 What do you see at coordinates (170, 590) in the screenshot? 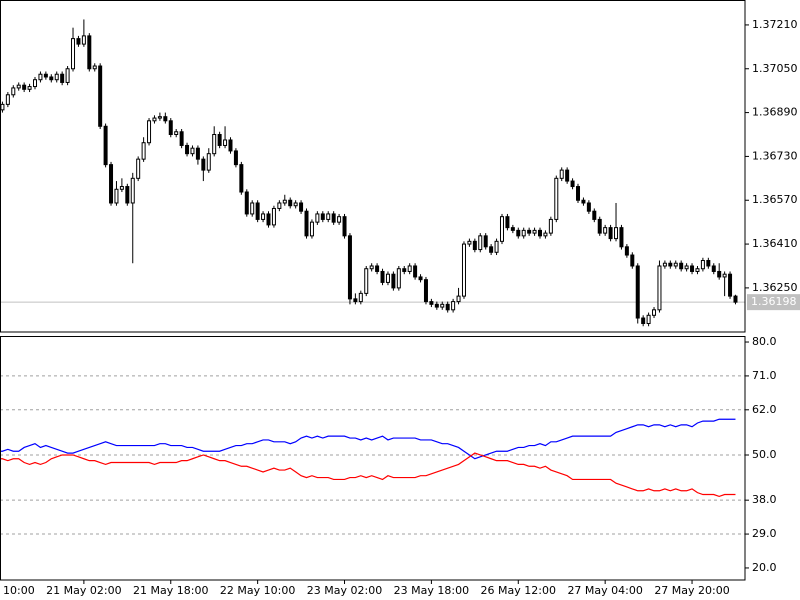
I see `x-tick-label: 21 May 18:00` at bounding box center [170, 590].